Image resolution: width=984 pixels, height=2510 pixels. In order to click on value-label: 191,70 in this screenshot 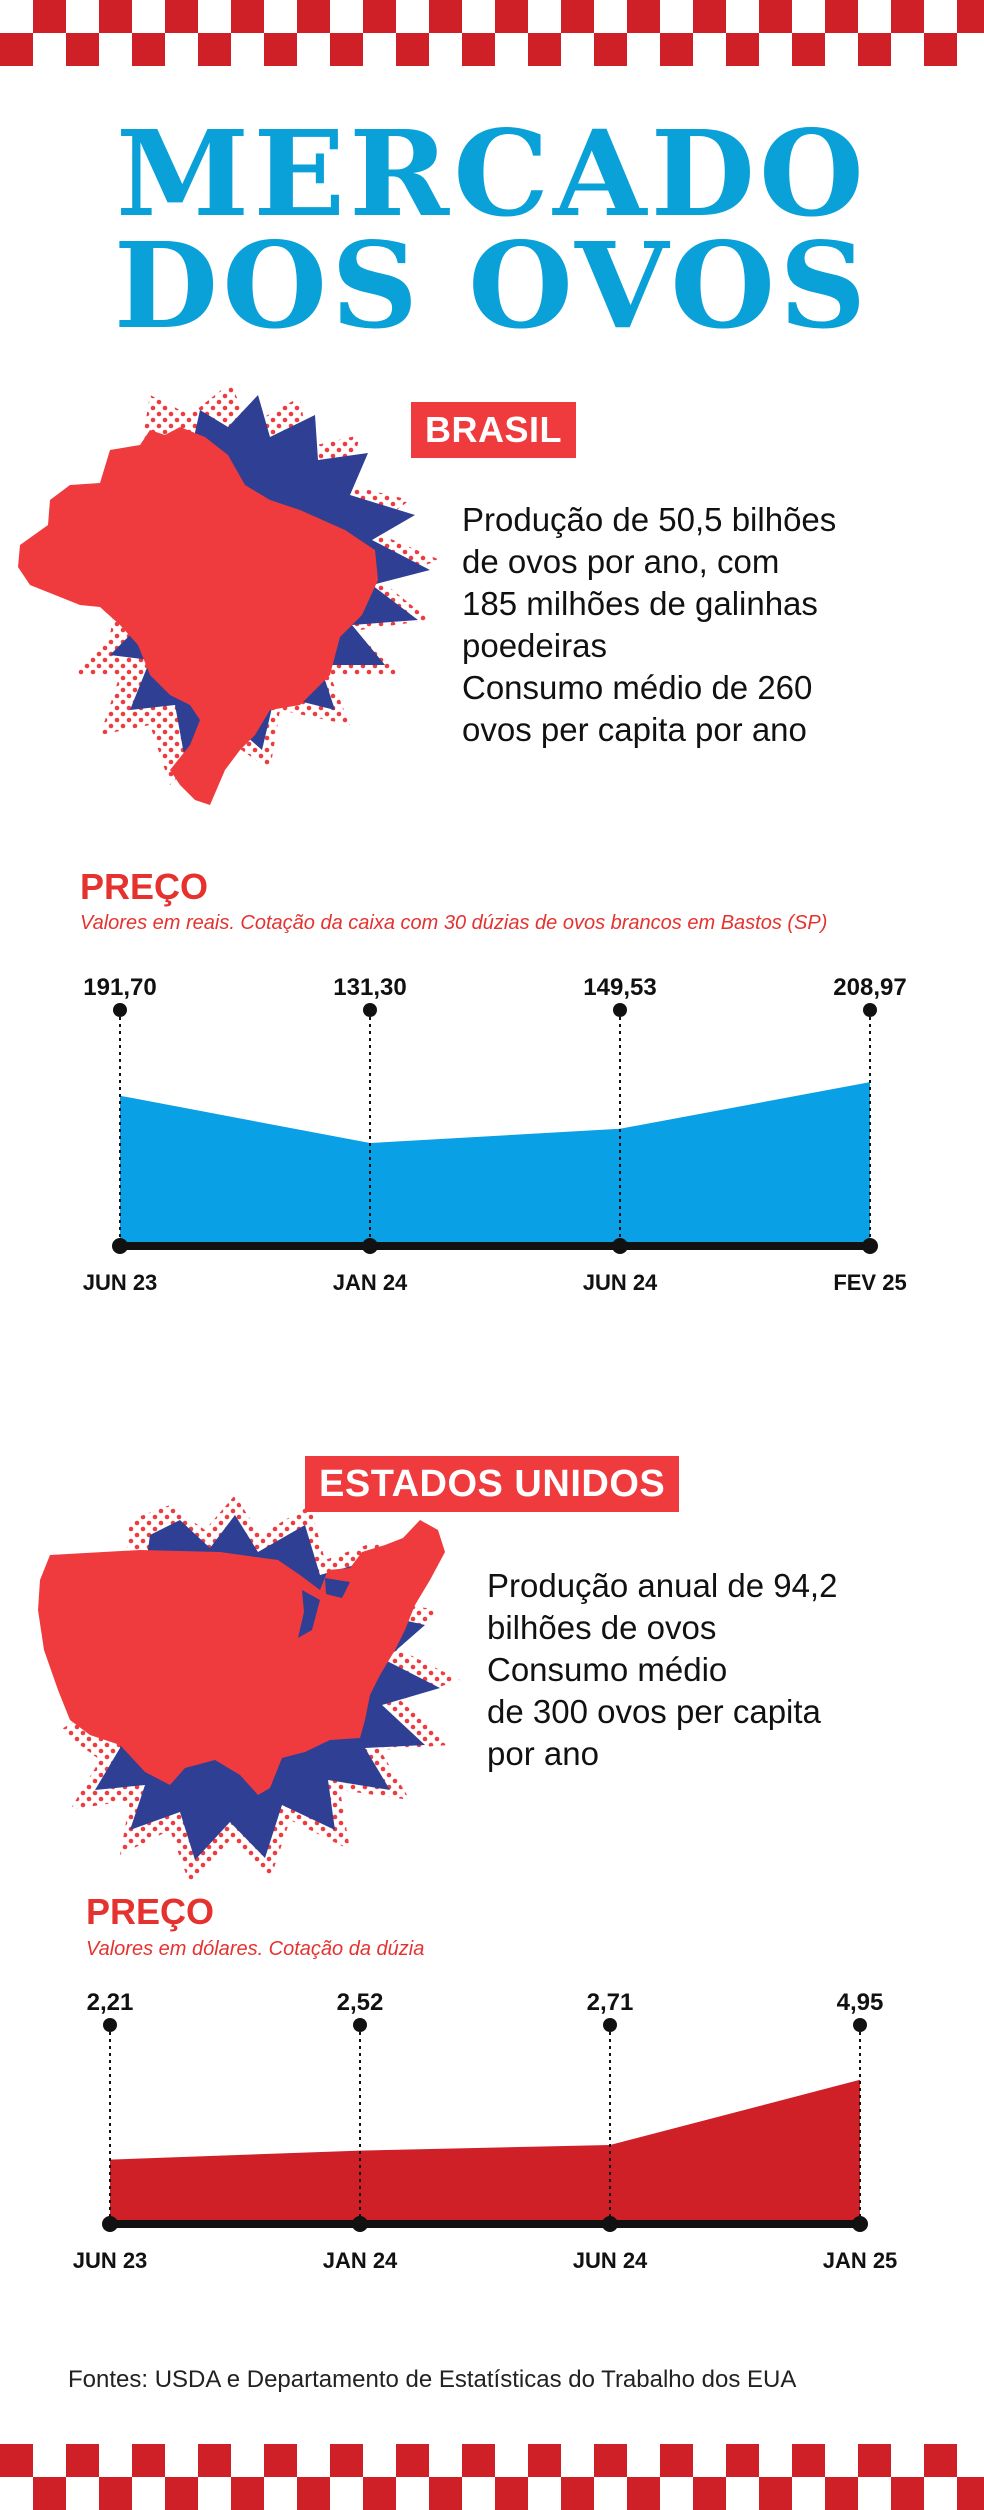, I will do `click(119, 987)`.